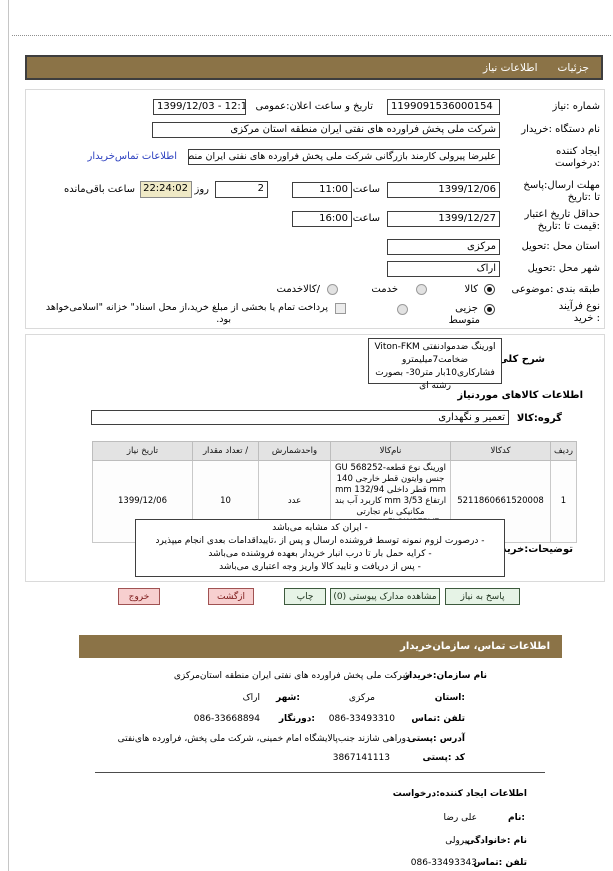 The height and width of the screenshot is (871, 613). What do you see at coordinates (223, 319) in the screenshot?
I see `treasury-label-line2: بود.` at bounding box center [223, 319].